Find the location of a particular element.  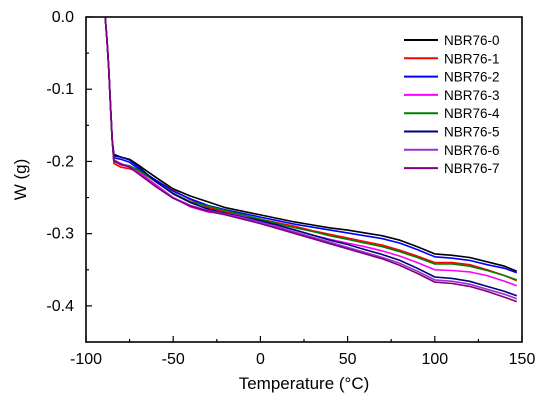

legend-label-nbr76-1: NBR76-1 is located at coordinates (472, 58).